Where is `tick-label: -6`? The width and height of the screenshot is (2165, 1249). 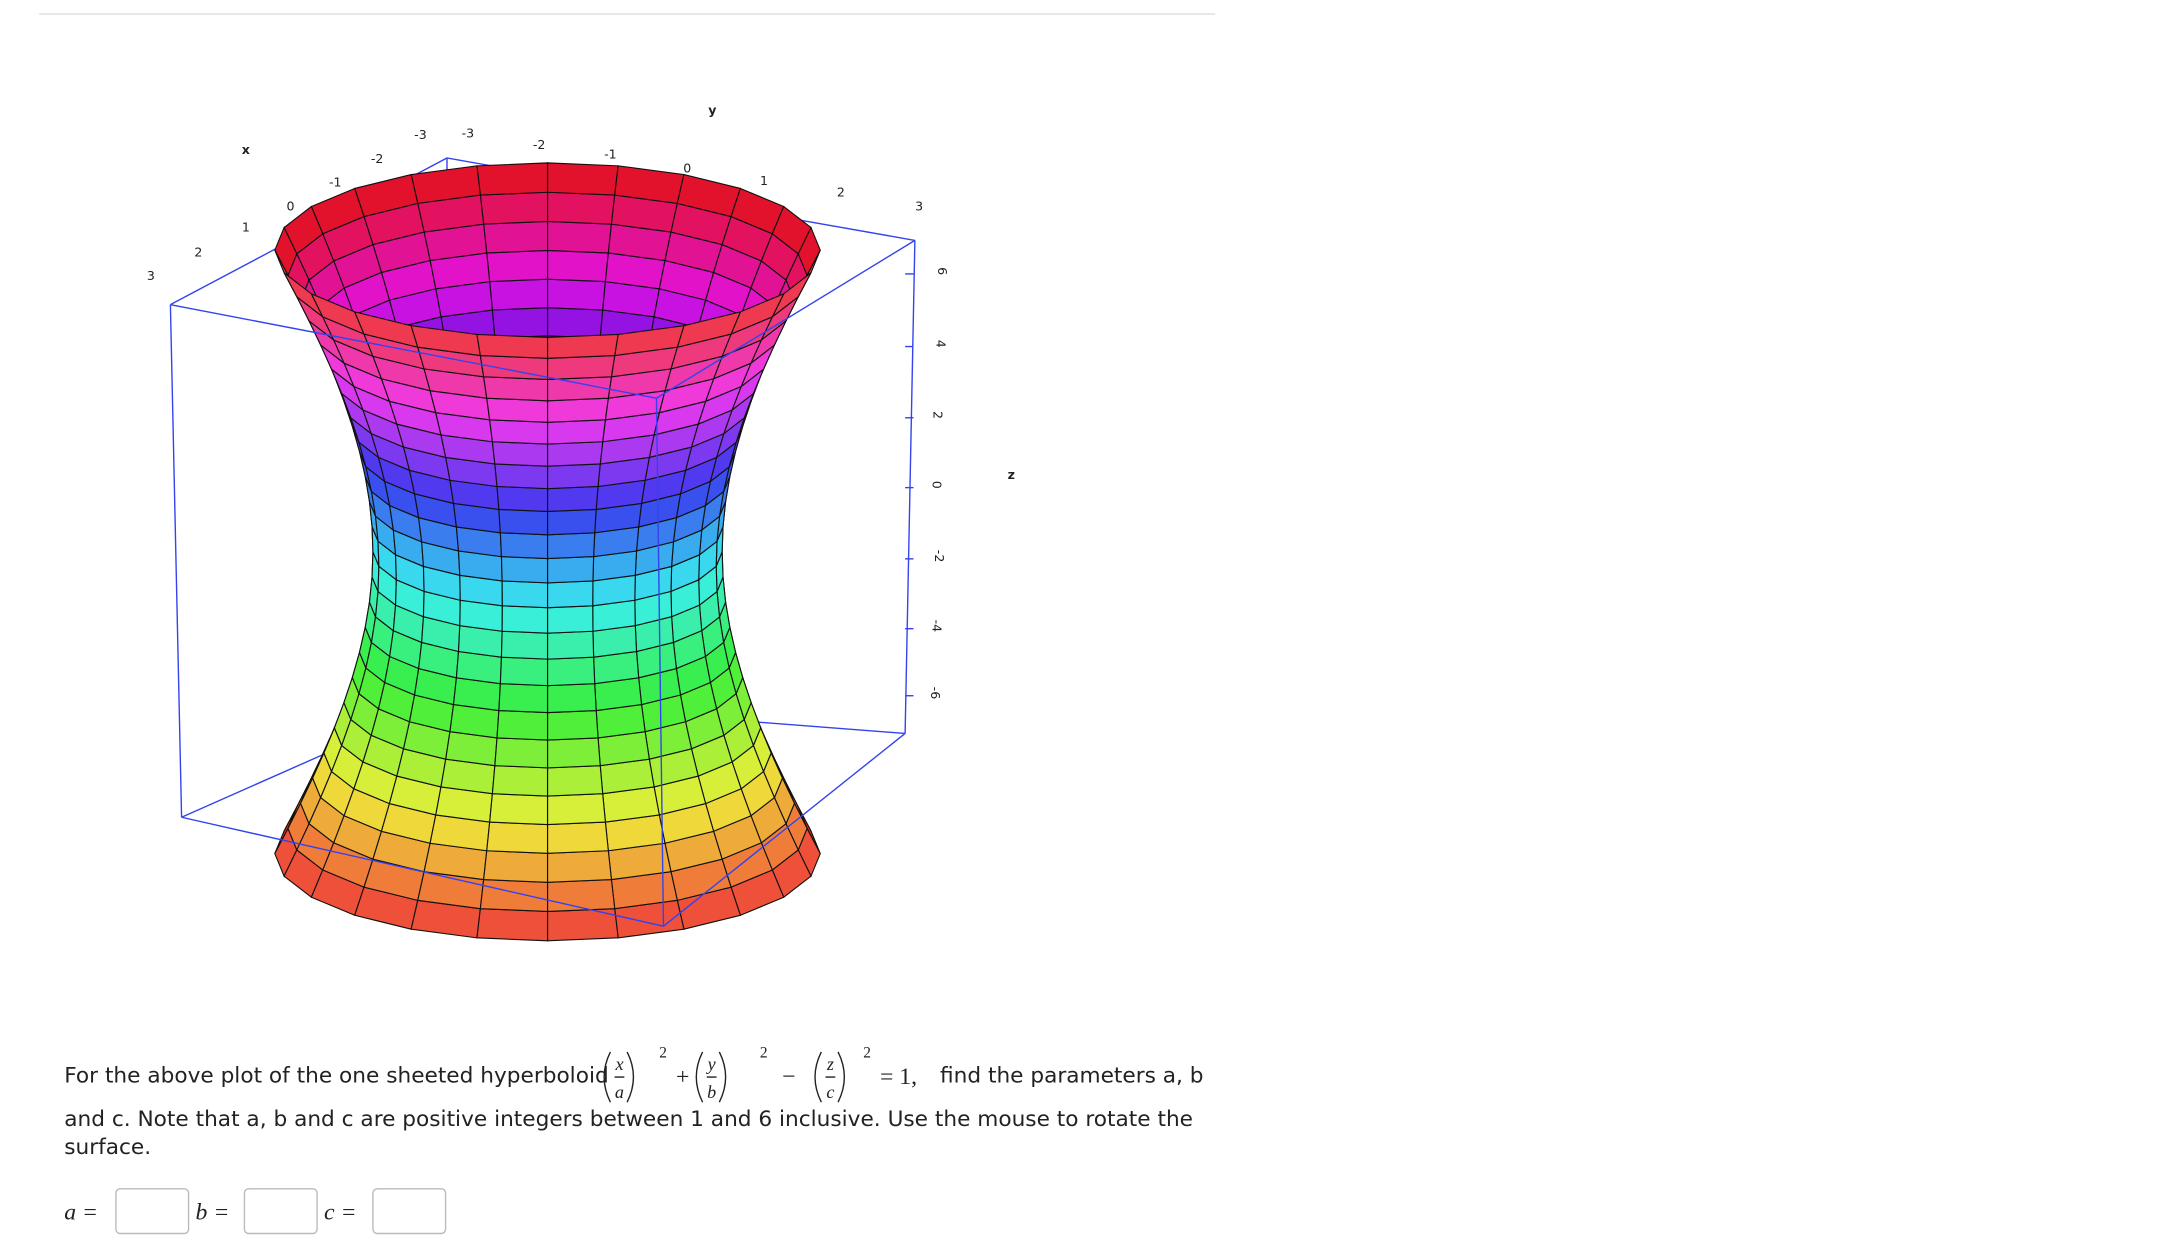 tick-label: -6 is located at coordinates (935, 693).